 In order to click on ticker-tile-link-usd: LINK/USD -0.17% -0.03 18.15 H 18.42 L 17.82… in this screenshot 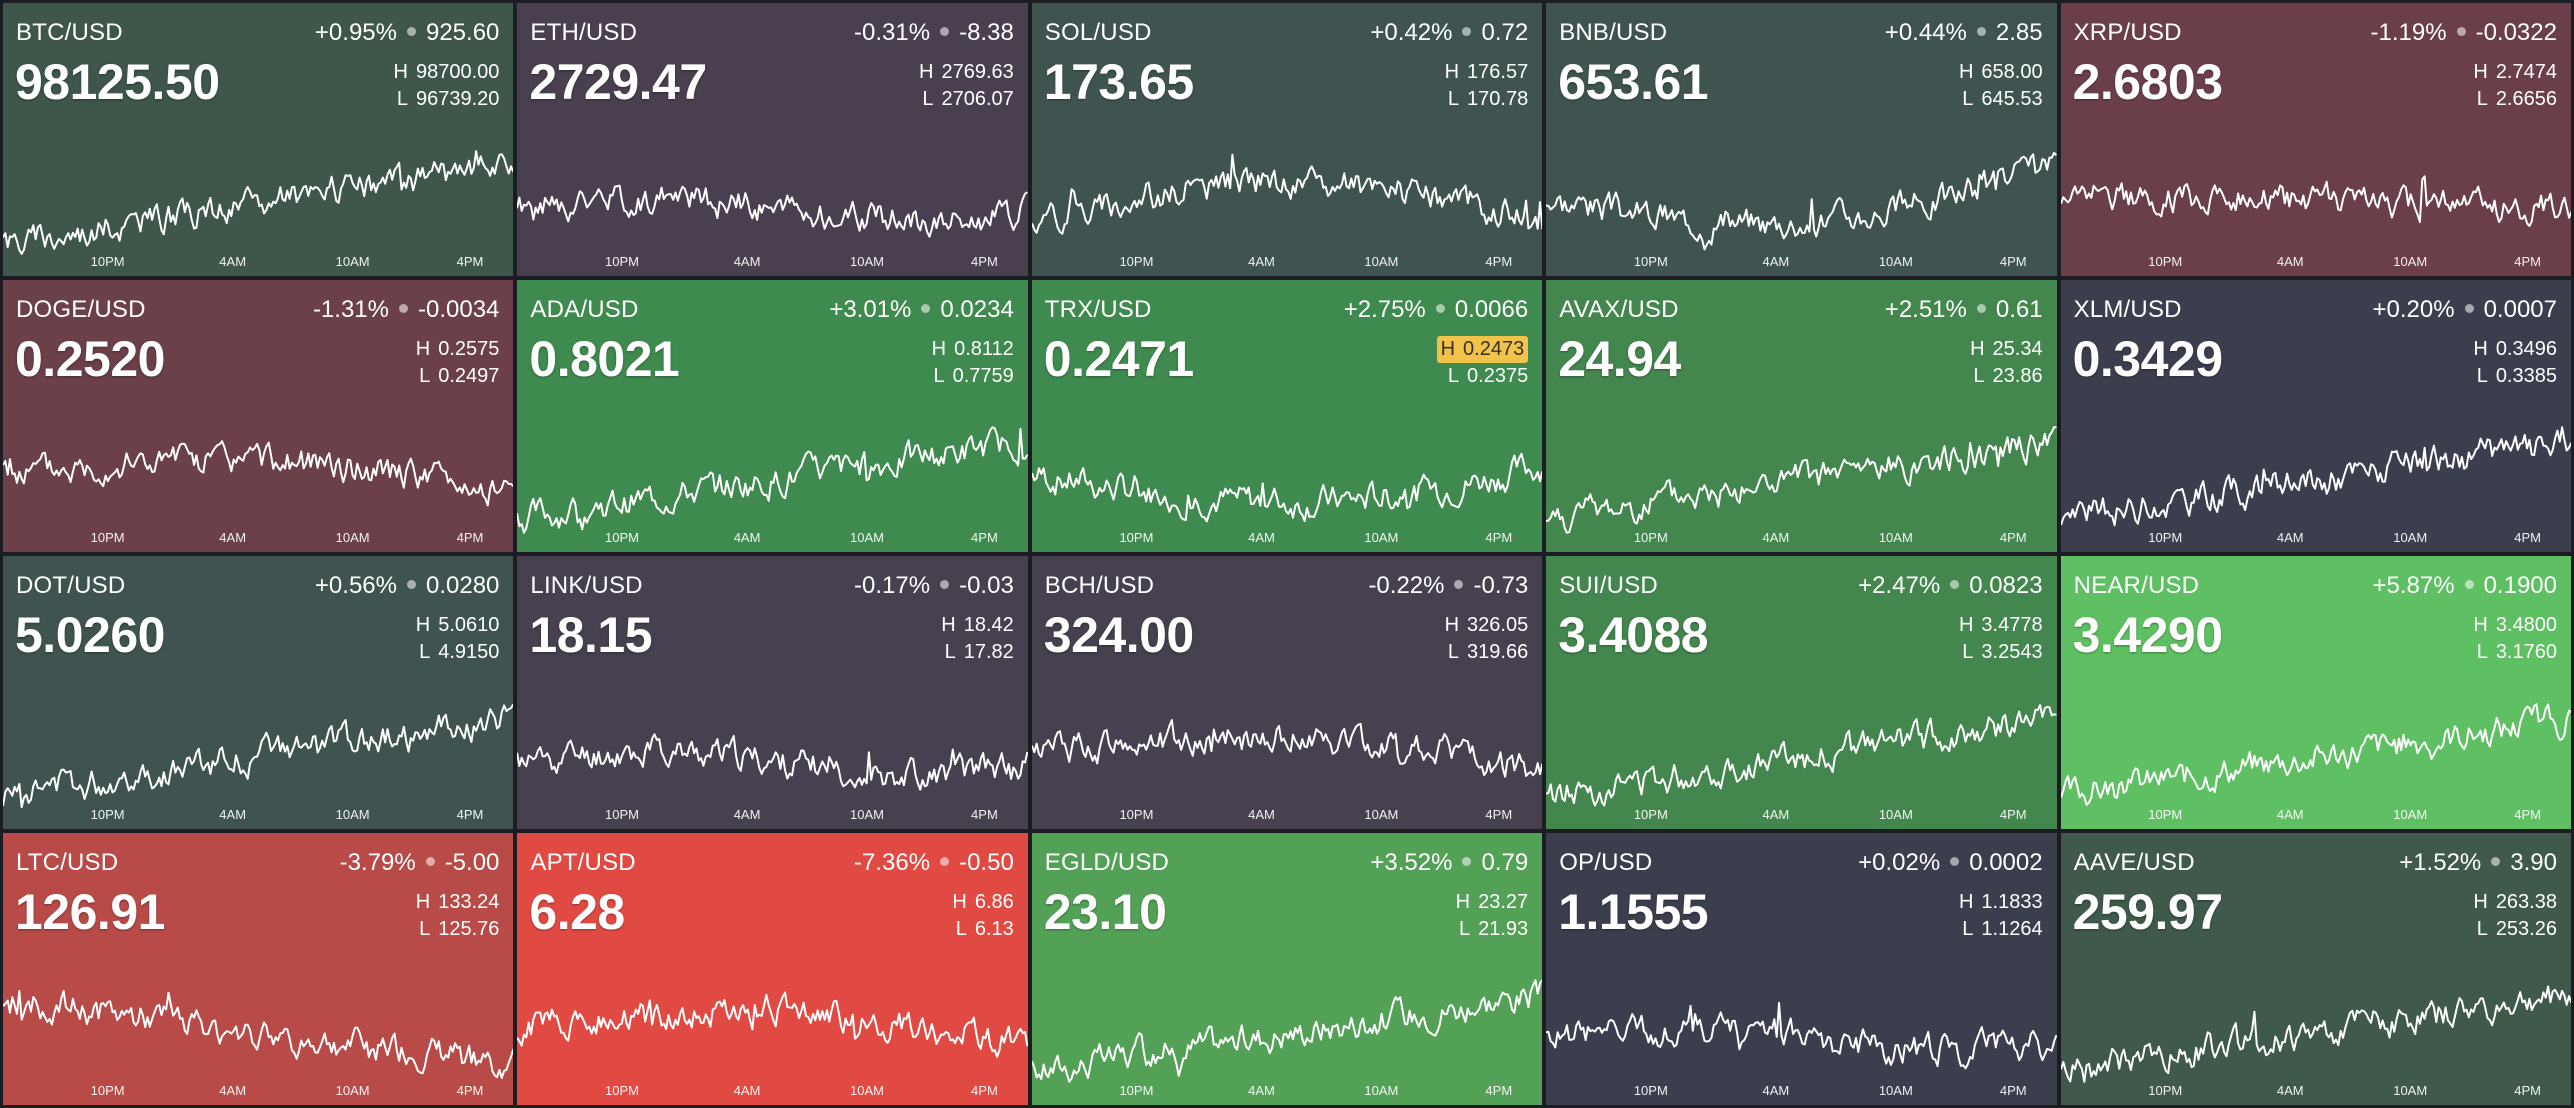, I will do `click(772, 692)`.